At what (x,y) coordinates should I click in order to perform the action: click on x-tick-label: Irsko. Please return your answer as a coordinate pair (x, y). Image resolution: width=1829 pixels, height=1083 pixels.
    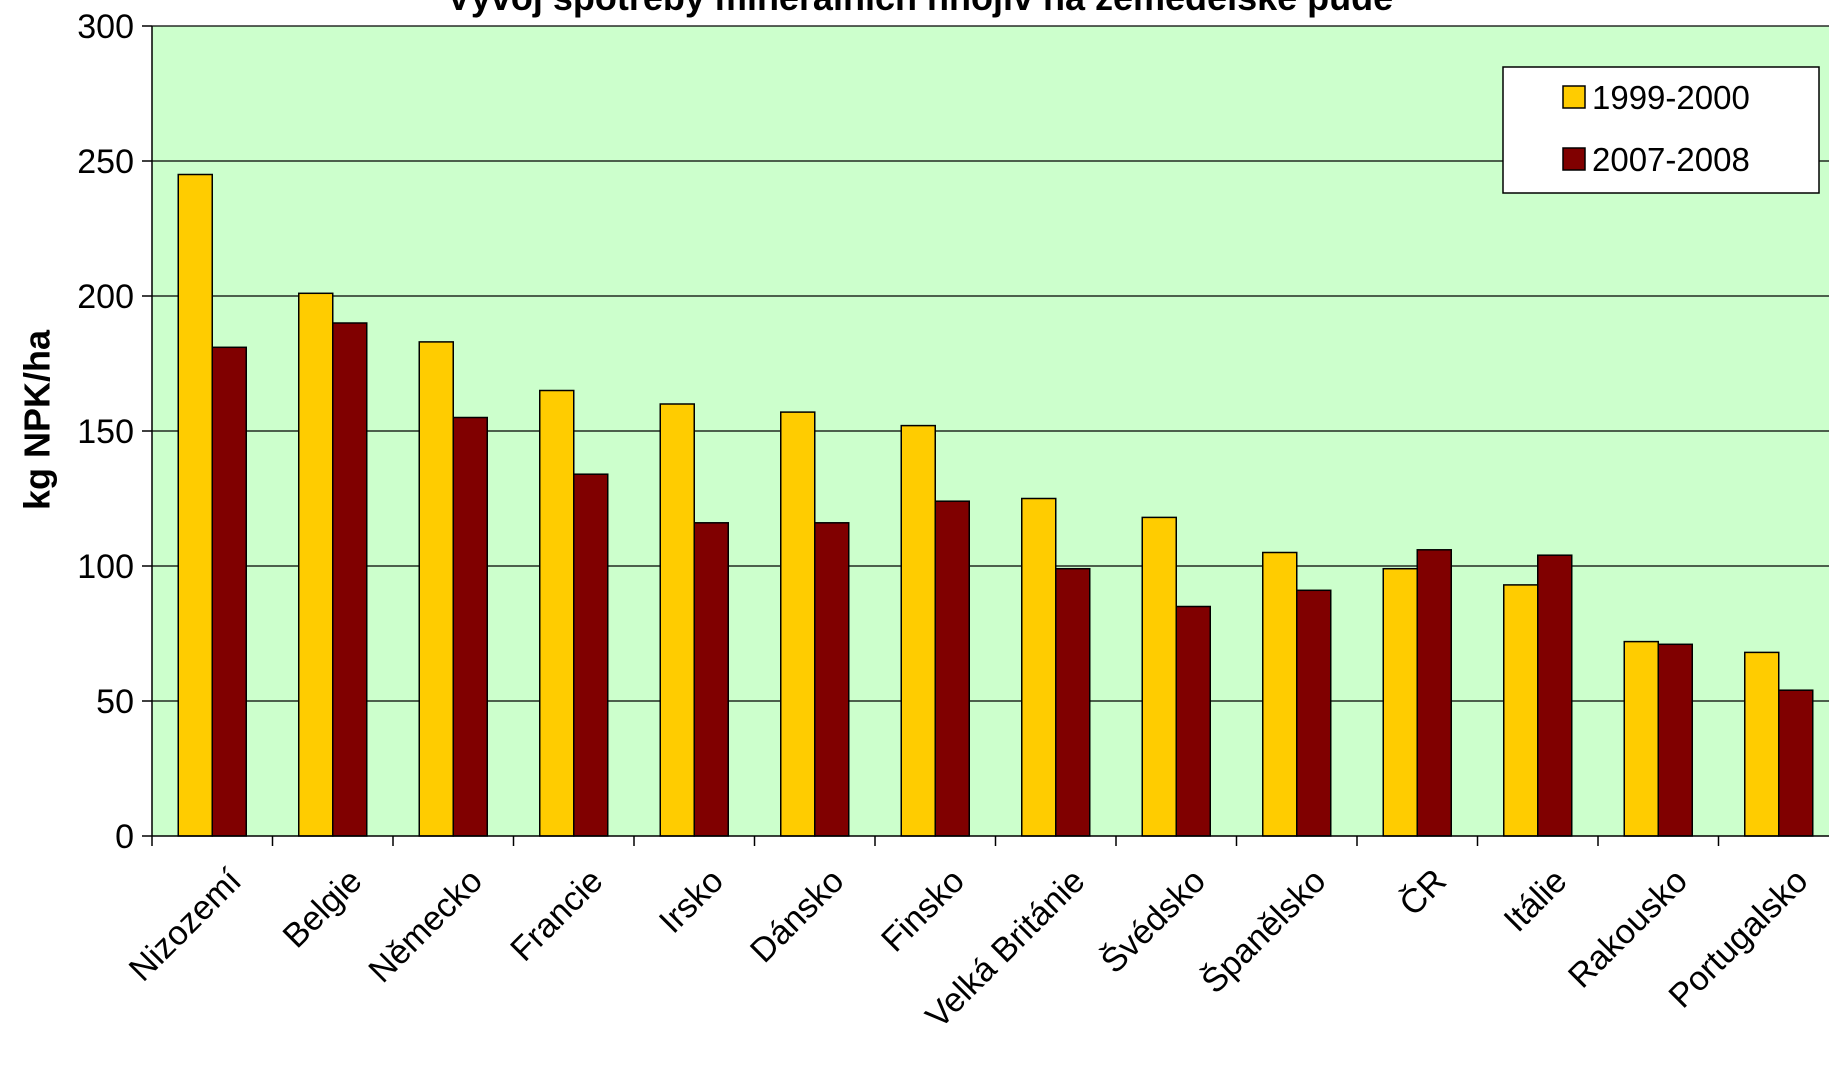
    Looking at the image, I should click on (691, 901).